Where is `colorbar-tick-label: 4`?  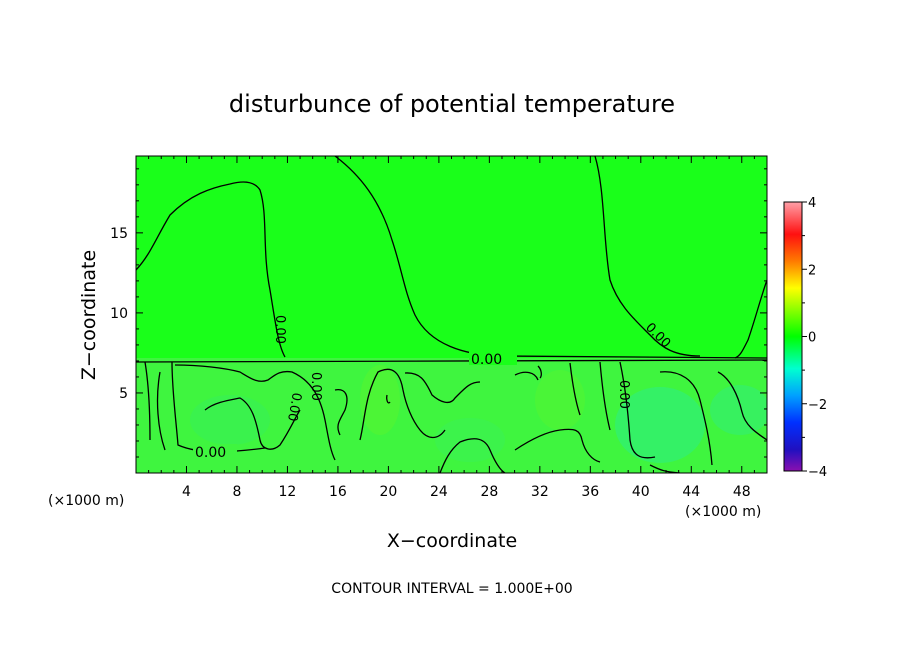
colorbar-tick-label: 4 is located at coordinates (812, 203).